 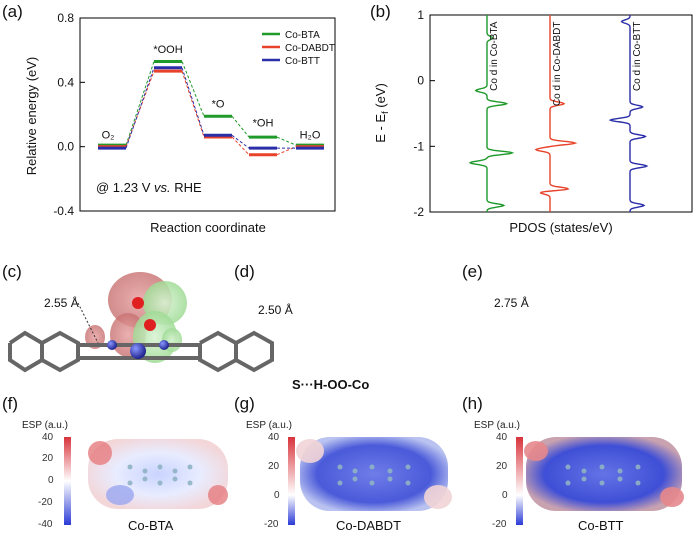 What do you see at coordinates (560, 227) in the screenshot?
I see `chart-b-xlabel: PDOS (states/eV)` at bounding box center [560, 227].